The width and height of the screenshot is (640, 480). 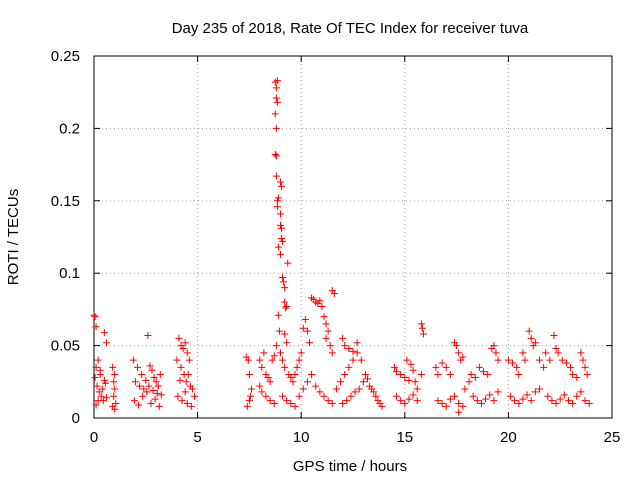 I want to click on x-tick-label: 10, so click(x=301, y=437).